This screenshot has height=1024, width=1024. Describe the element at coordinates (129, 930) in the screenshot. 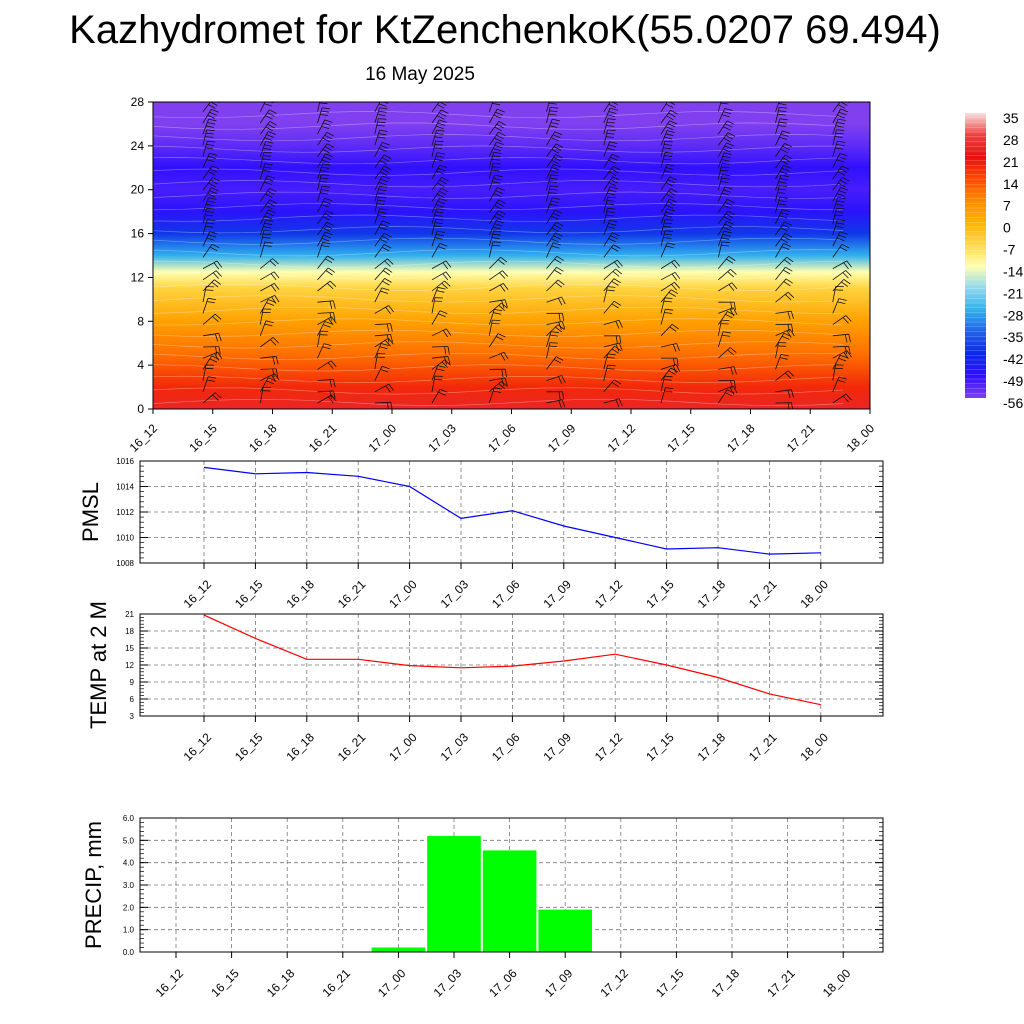

I see `y-tick-label: 1.0` at that location.